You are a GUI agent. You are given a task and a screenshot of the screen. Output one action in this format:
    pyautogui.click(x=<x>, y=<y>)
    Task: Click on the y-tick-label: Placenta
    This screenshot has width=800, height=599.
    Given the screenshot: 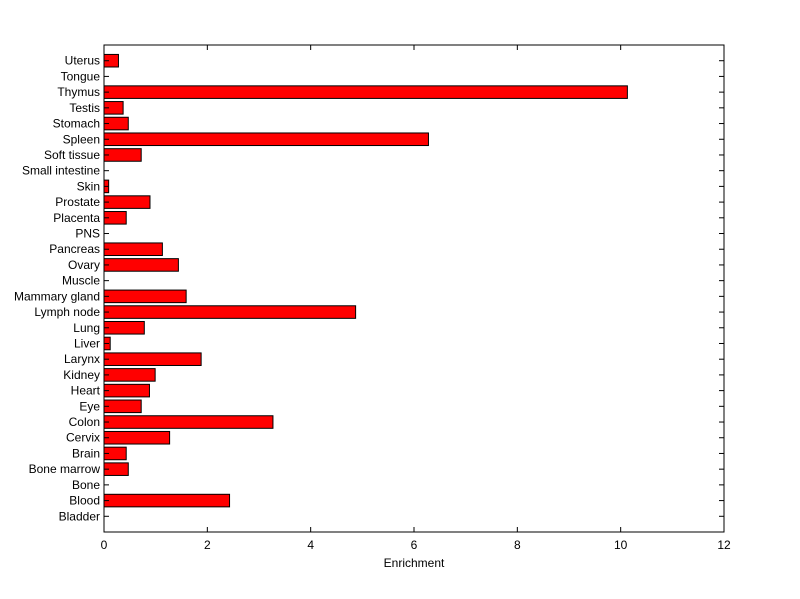 What is the action you would take?
    pyautogui.click(x=76, y=218)
    